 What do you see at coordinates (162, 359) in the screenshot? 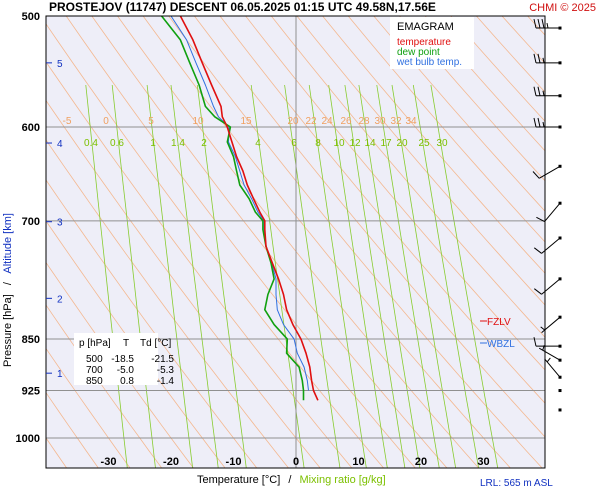
I see `table-row-1-td: -21.5` at bounding box center [162, 359].